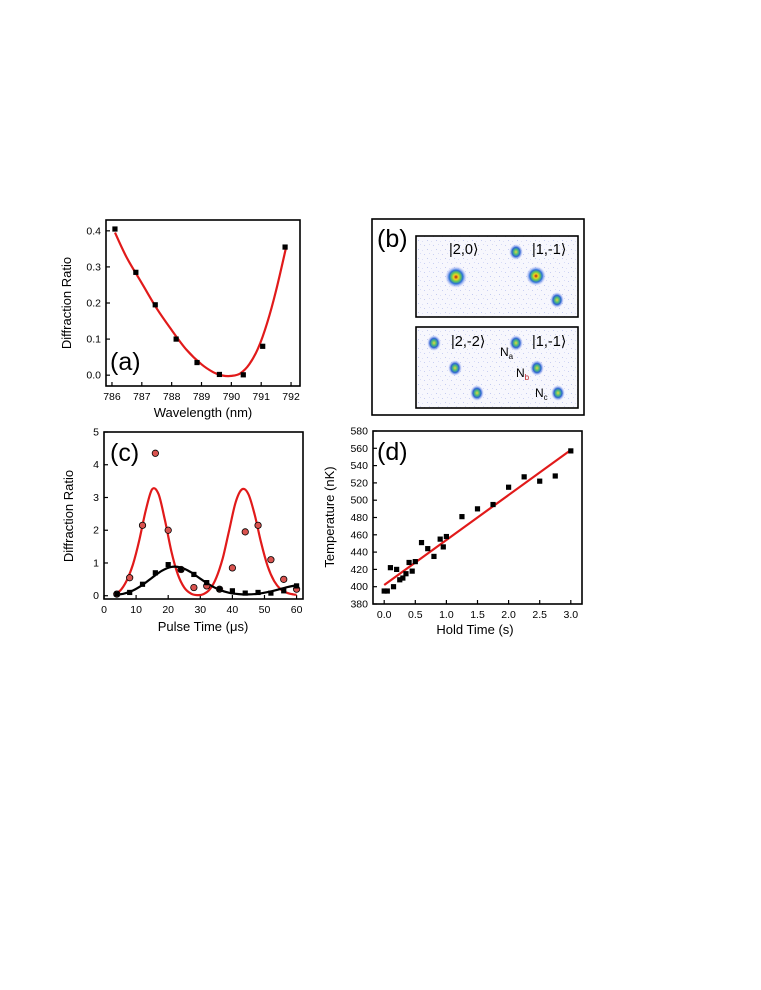 This screenshot has height=990, width=761. I want to click on y-tick-label: 0.4, so click(93, 231).